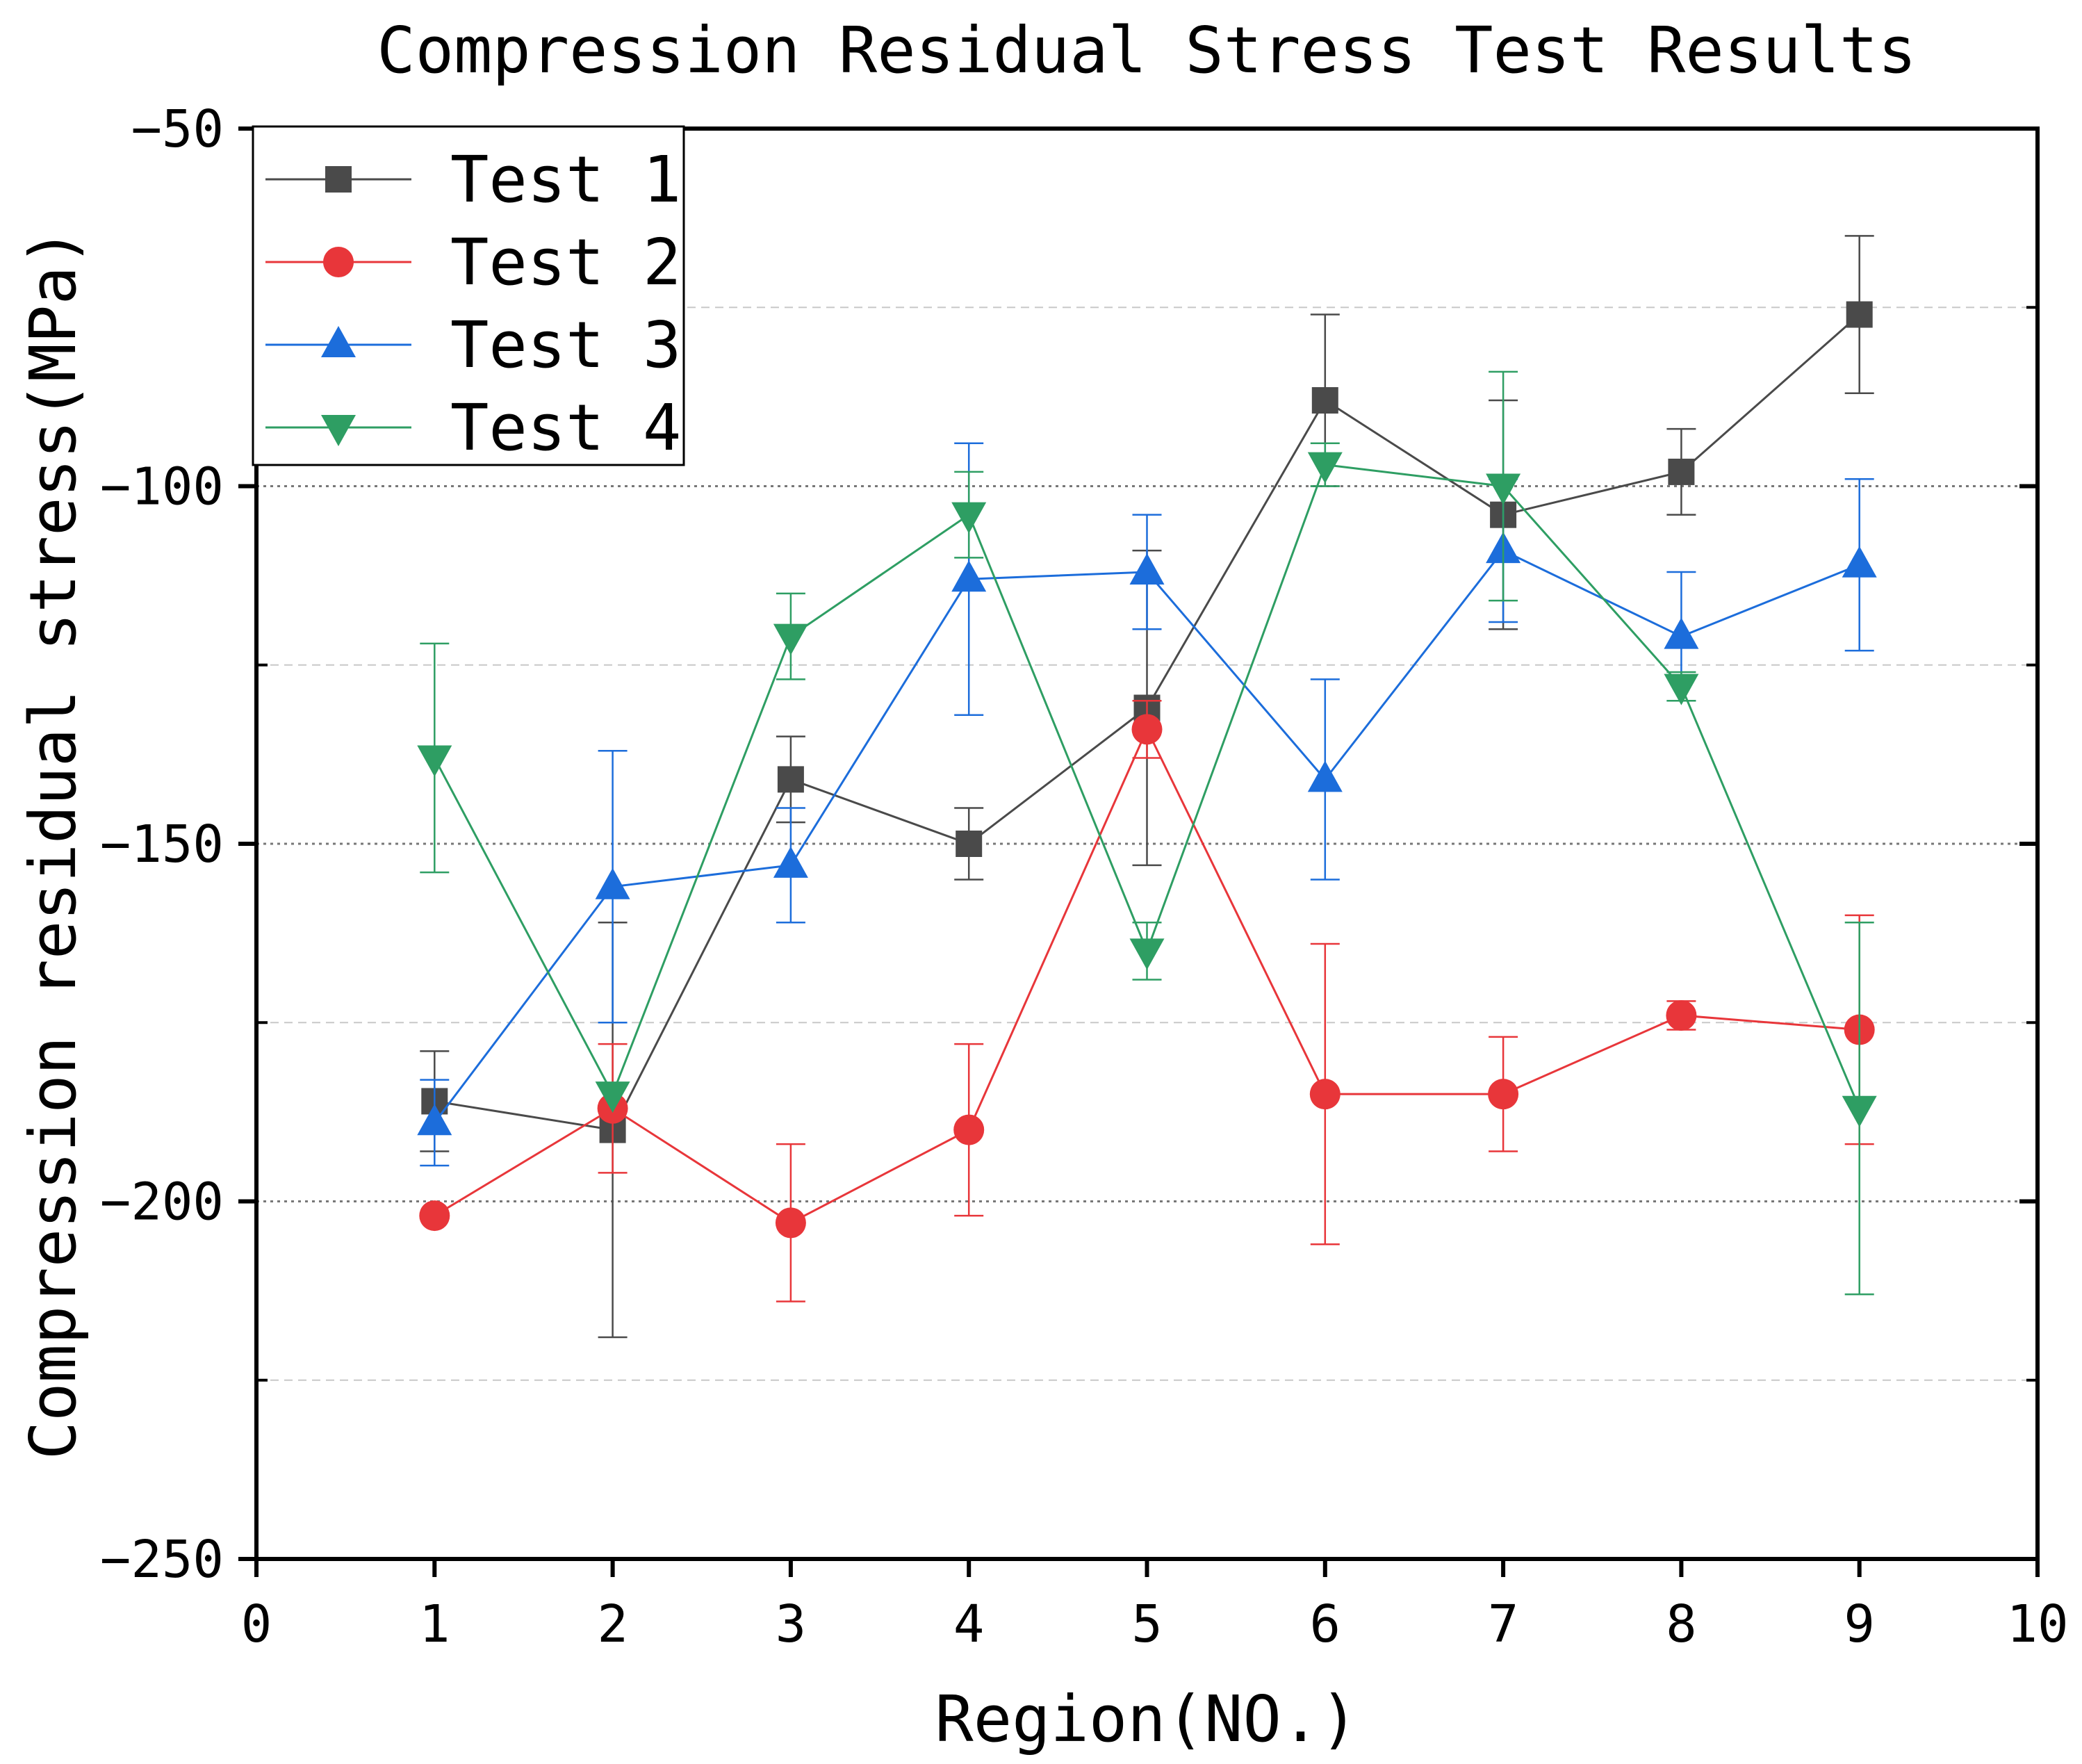  I want to click on y-tick-label--250: −250, so click(162, 1560).